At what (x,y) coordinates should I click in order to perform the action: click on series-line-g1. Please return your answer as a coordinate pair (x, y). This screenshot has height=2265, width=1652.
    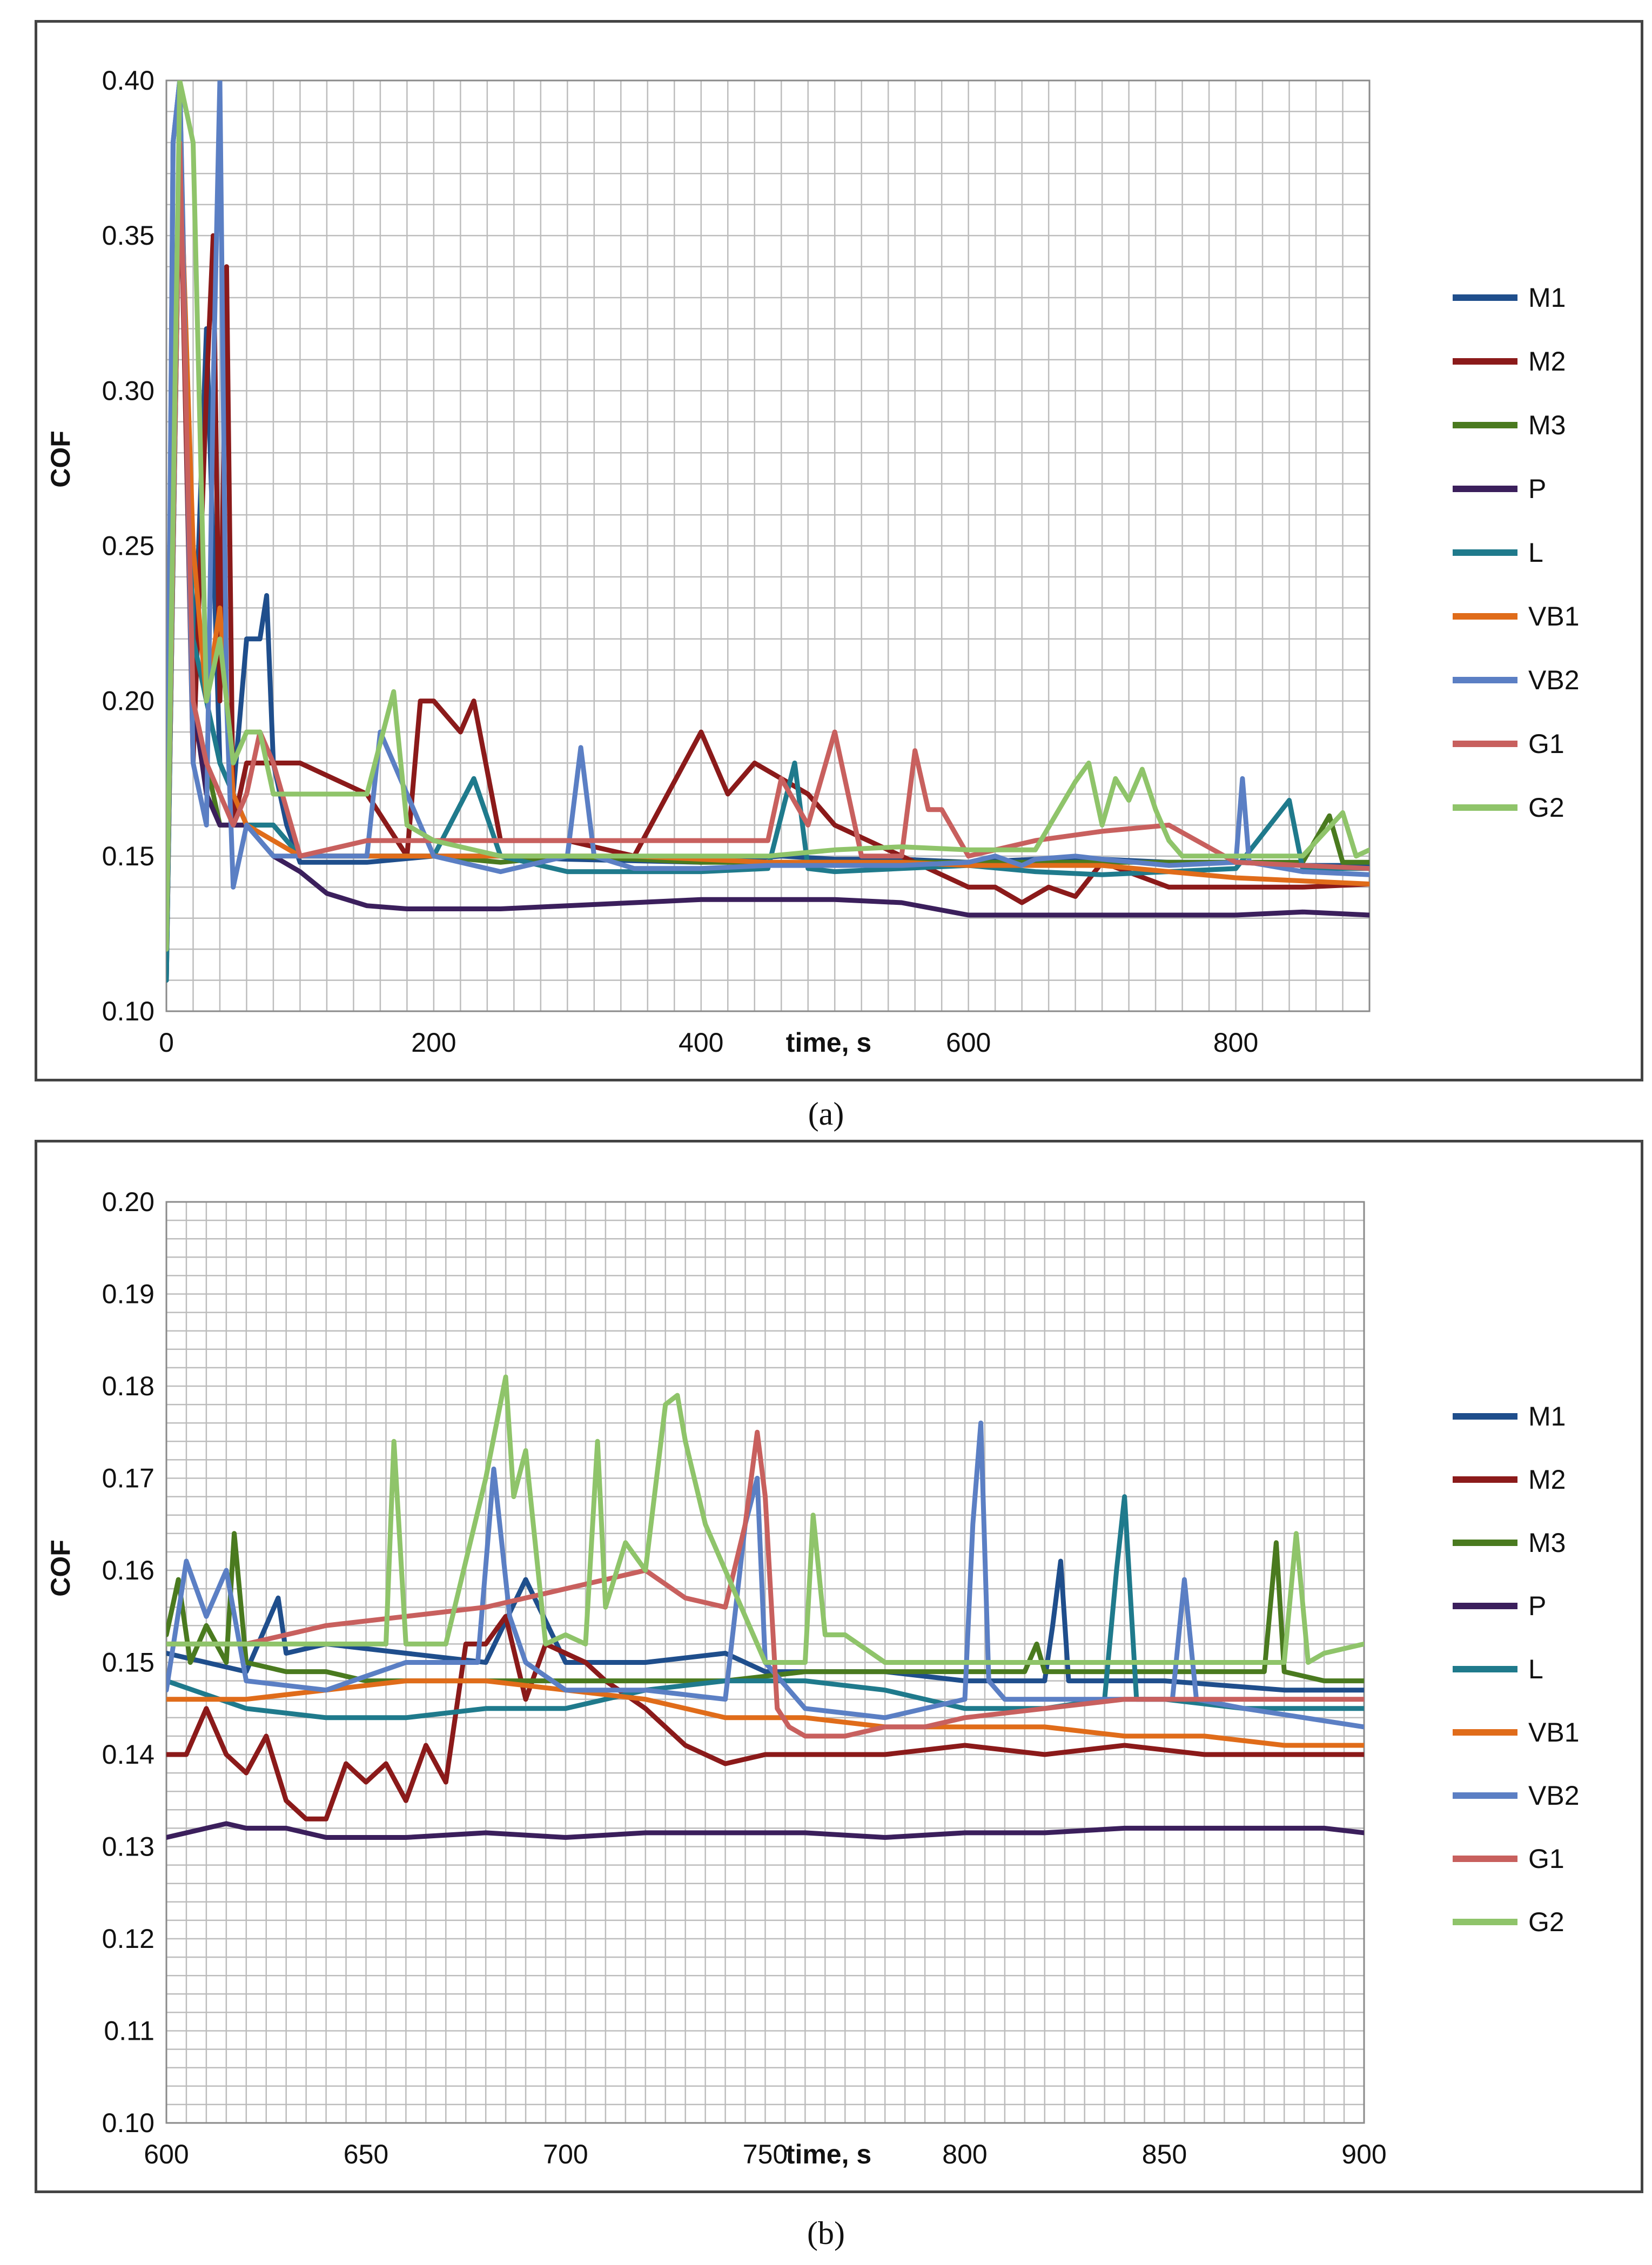
    Looking at the image, I should click on (765, 1584).